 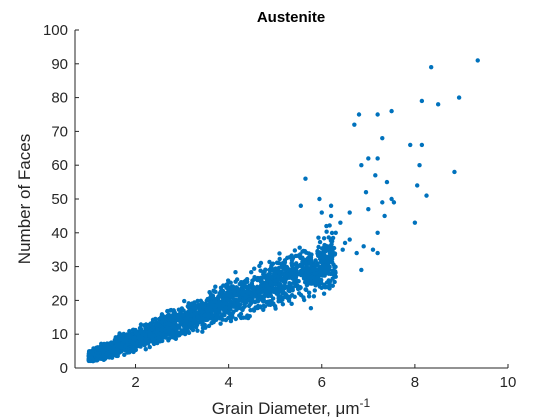 I want to click on y-tick-label: 50, so click(x=59, y=199).